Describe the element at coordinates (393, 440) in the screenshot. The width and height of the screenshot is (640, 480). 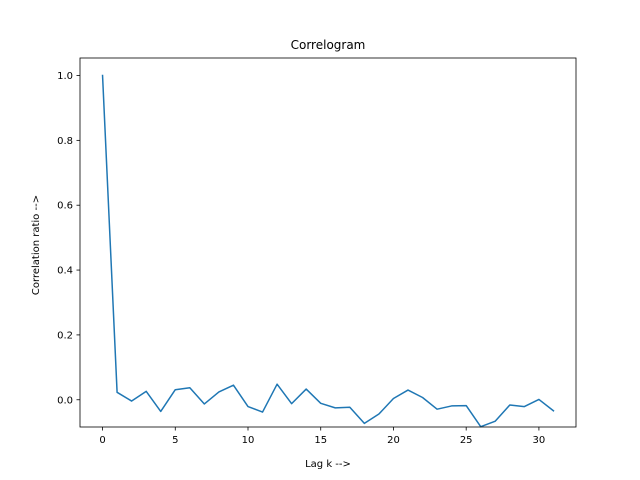
I see `x-tick-label: 20` at that location.